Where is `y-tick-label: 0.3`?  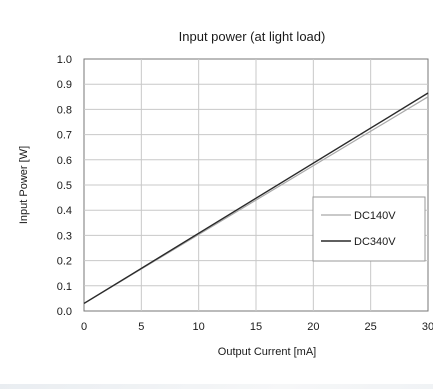
y-tick-label: 0.3 is located at coordinates (64, 236).